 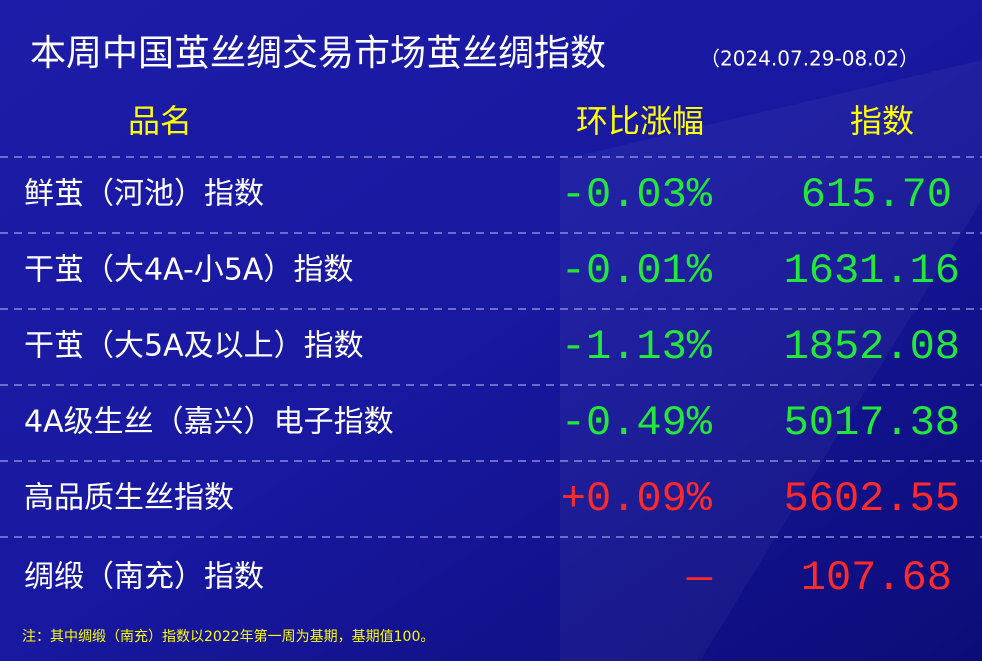 I want to click on index-value: 615.70, so click(x=876, y=195).